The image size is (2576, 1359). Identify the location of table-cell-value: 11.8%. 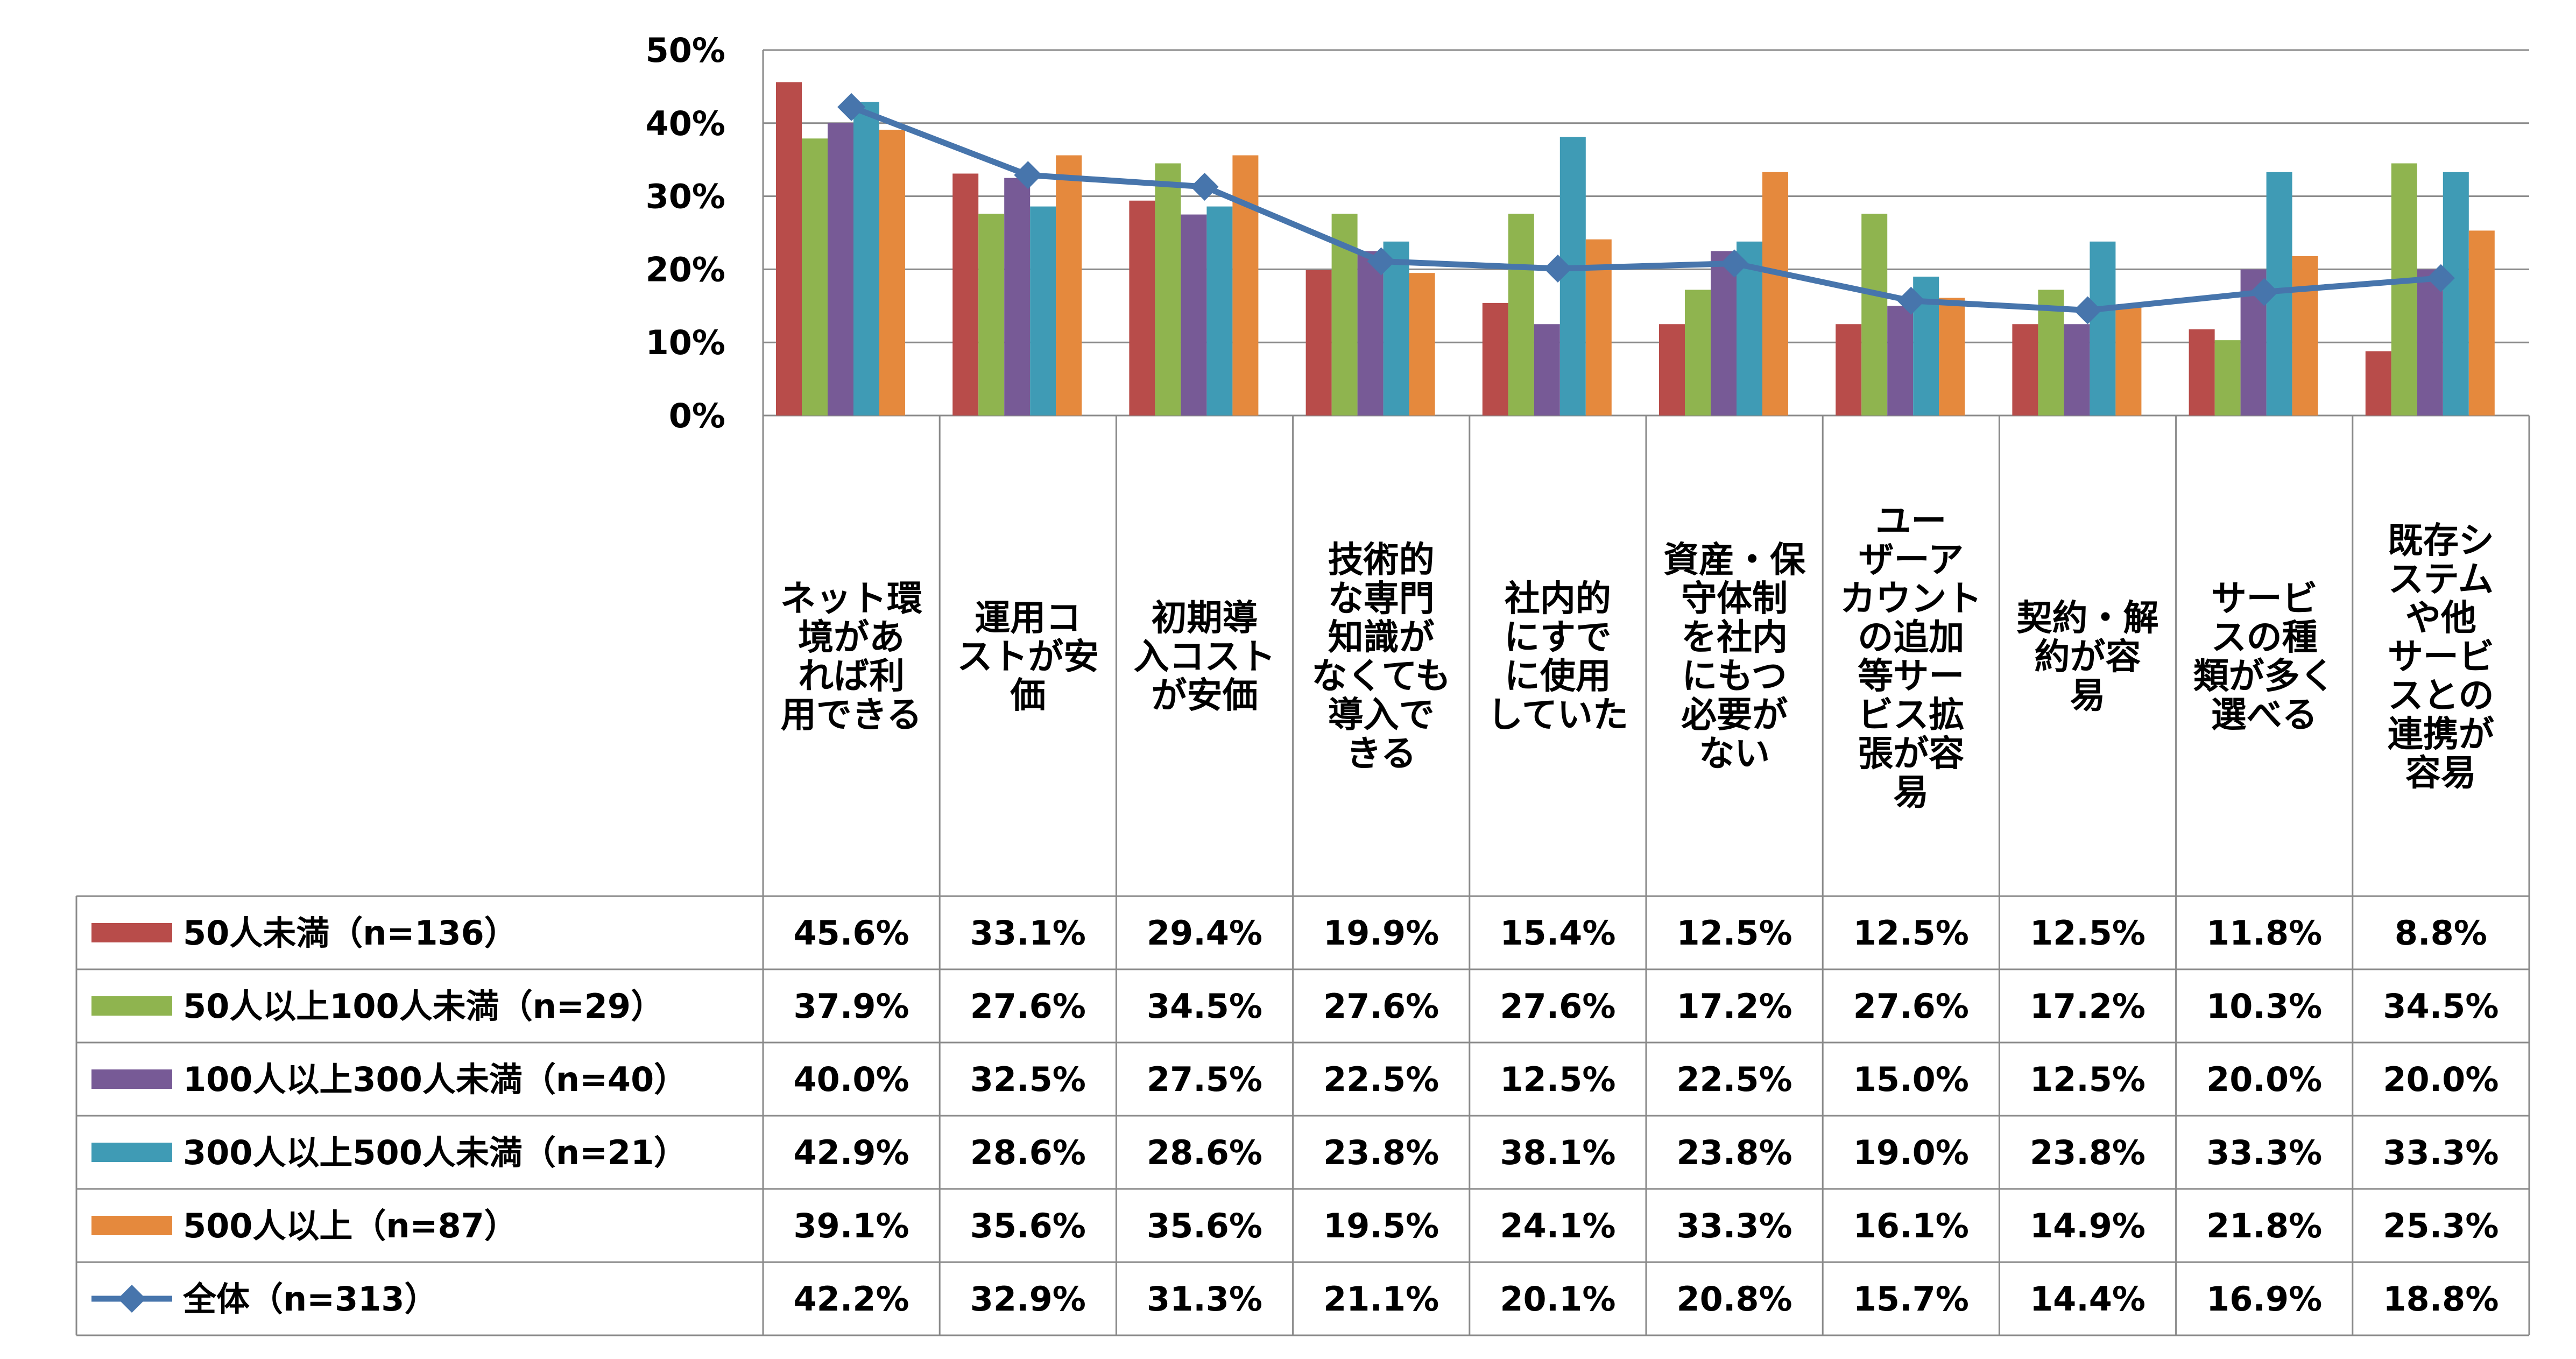
(2264, 933).